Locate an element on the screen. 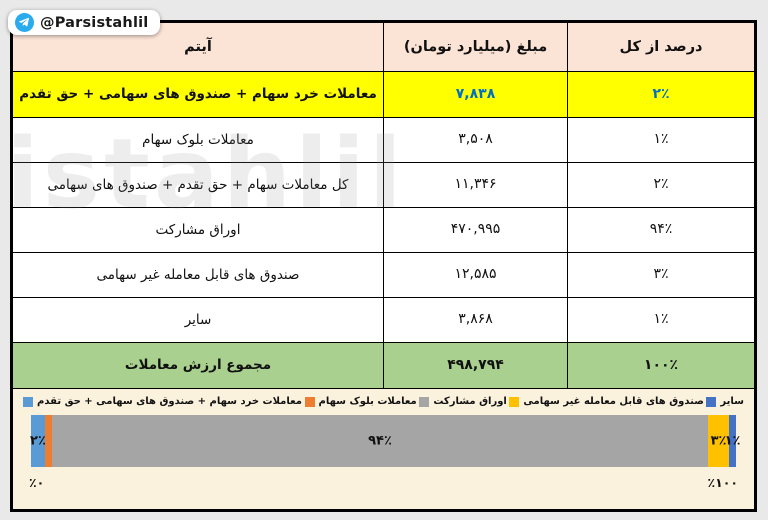 Image resolution: width=768 pixels, height=520 pixels. row-item-label: اوراق مشارکت is located at coordinates (198, 230).